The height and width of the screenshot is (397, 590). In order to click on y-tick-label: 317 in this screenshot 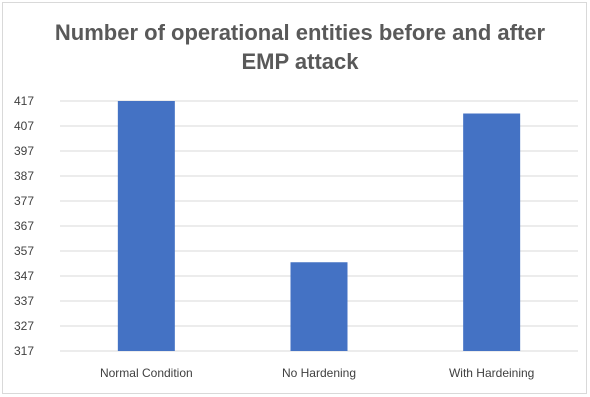, I will do `click(24, 351)`.